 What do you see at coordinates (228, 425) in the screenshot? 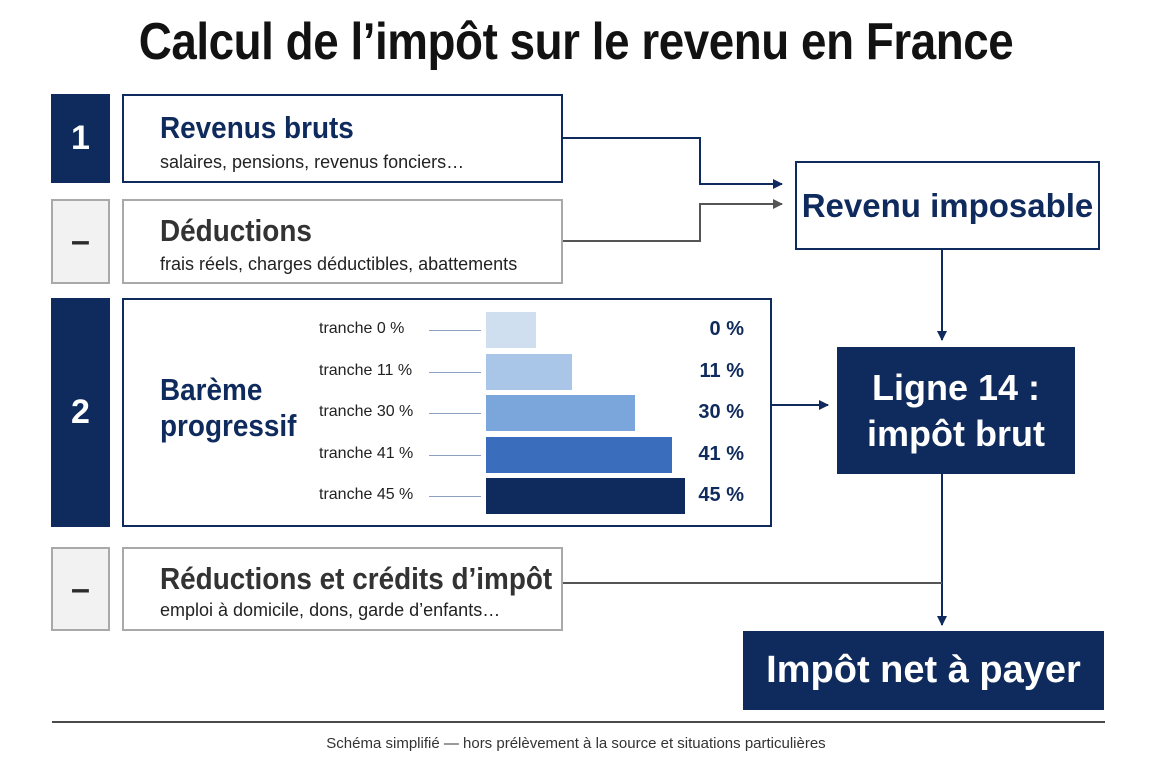
I see `bareme-title-line2: progressif` at bounding box center [228, 425].